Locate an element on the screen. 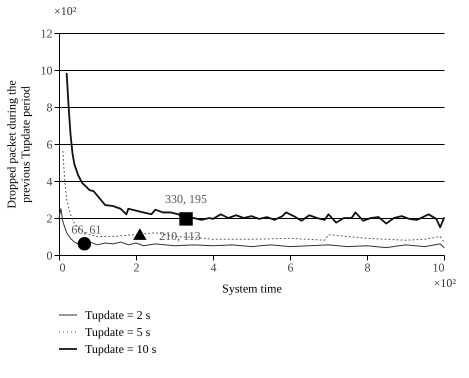  y-axis-title: Dropped packet during the previous Tupdate period is located at coordinates (18, 144).